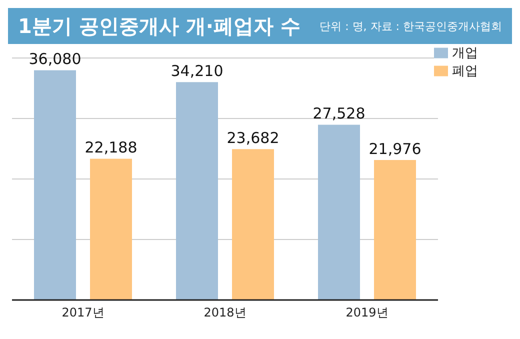  What do you see at coordinates (55, 59) in the screenshot?
I see `data-label: 36,080` at bounding box center [55, 59].